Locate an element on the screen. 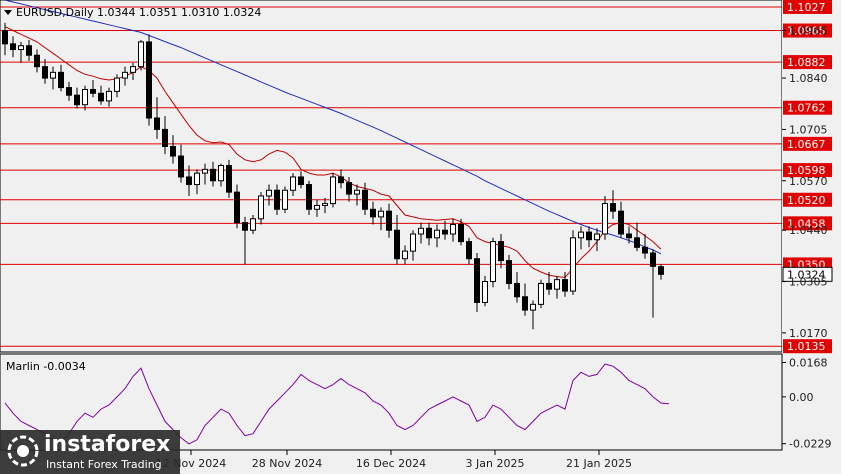 This screenshot has height=474, width=841. level-label: 1.0882 is located at coordinates (806, 62).